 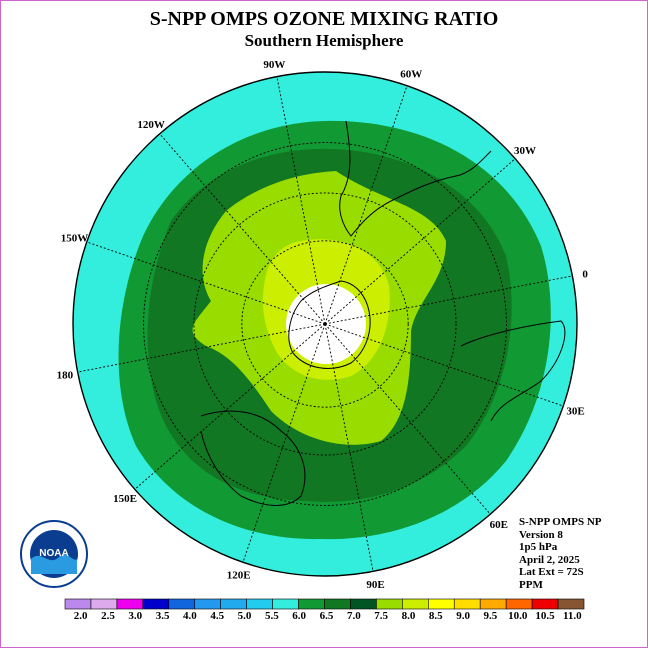 I want to click on lon-label-10: 150W, so click(x=75, y=239).